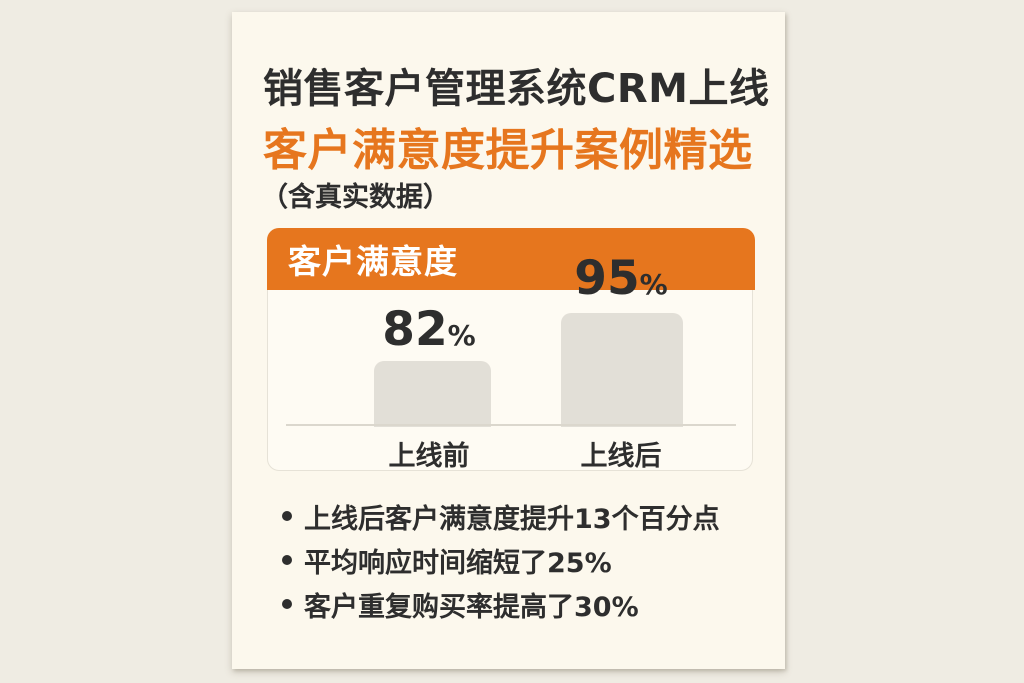 Image resolution: width=1024 pixels, height=683 pixels. I want to click on page-title: 销售客户管理系统CRM上线, so click(516, 89).